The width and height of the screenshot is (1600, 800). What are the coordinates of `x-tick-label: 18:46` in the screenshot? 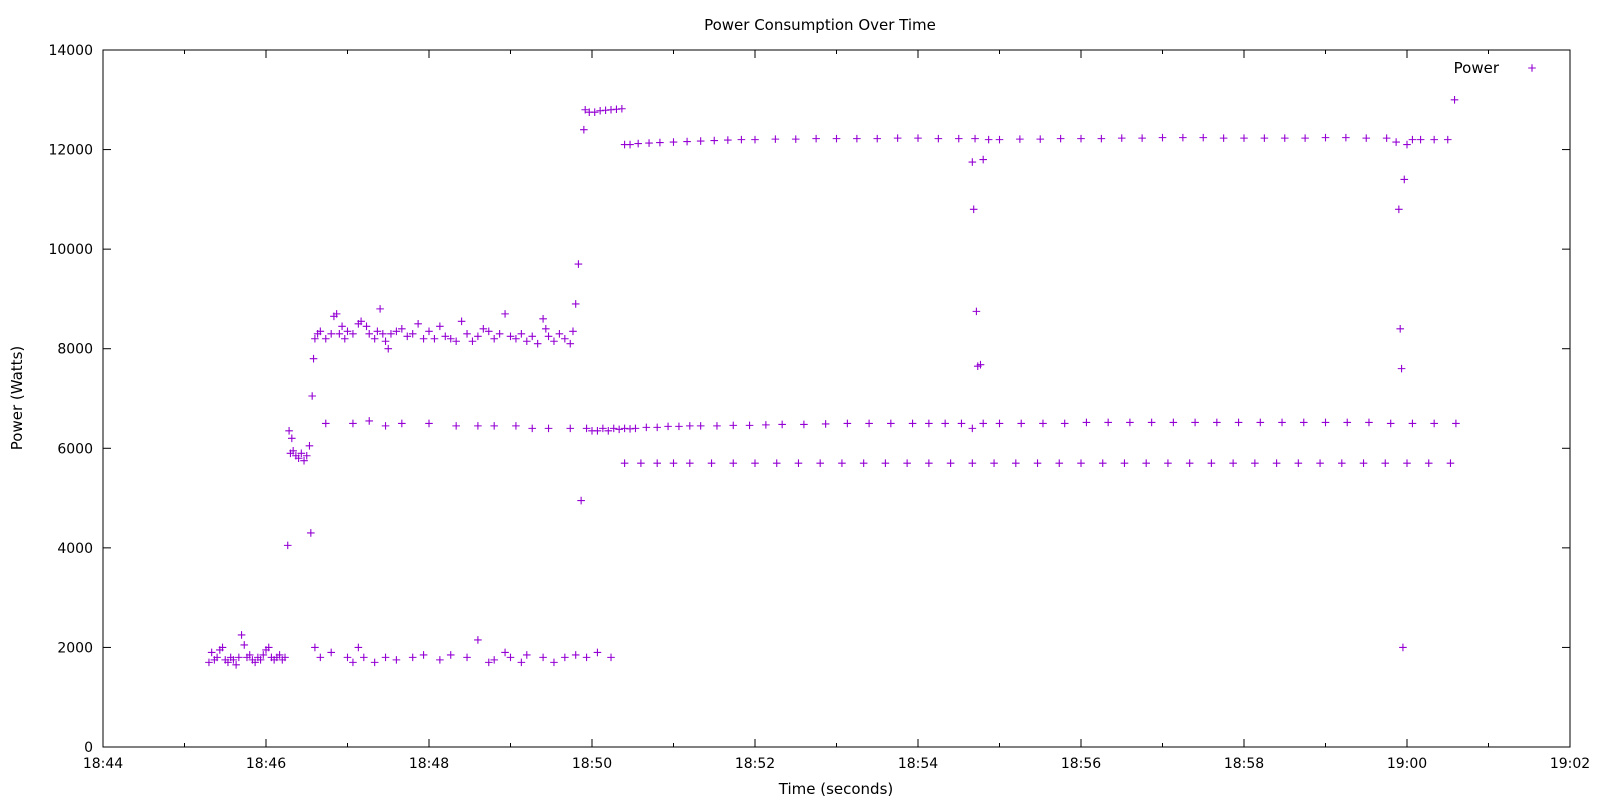 It's located at (266, 764).